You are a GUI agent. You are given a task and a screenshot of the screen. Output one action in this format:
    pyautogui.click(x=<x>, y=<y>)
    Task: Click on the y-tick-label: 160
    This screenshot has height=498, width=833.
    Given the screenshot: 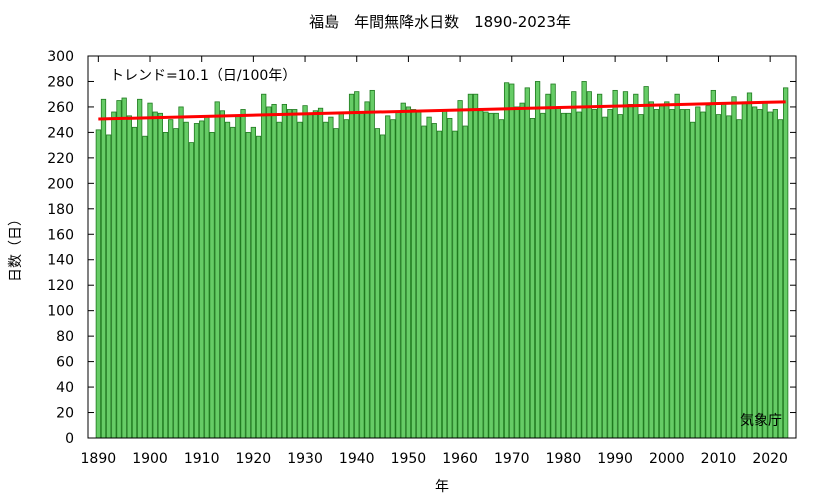 What is the action you would take?
    pyautogui.click(x=60, y=235)
    